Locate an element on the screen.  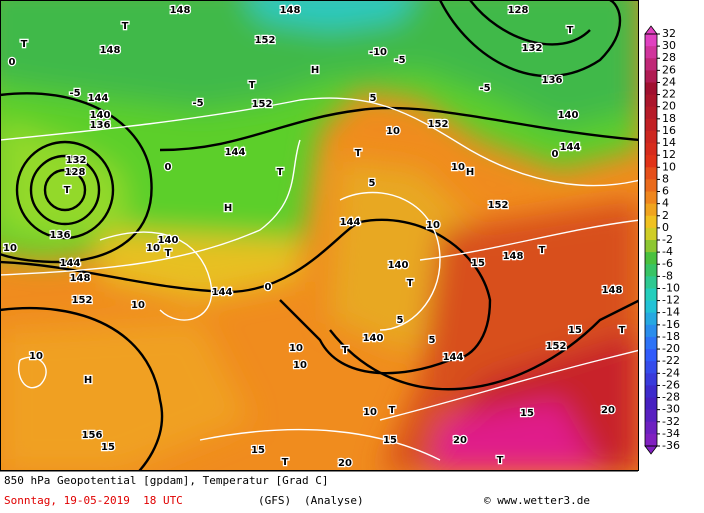
map-label: 156 is located at coordinates (92, 435).